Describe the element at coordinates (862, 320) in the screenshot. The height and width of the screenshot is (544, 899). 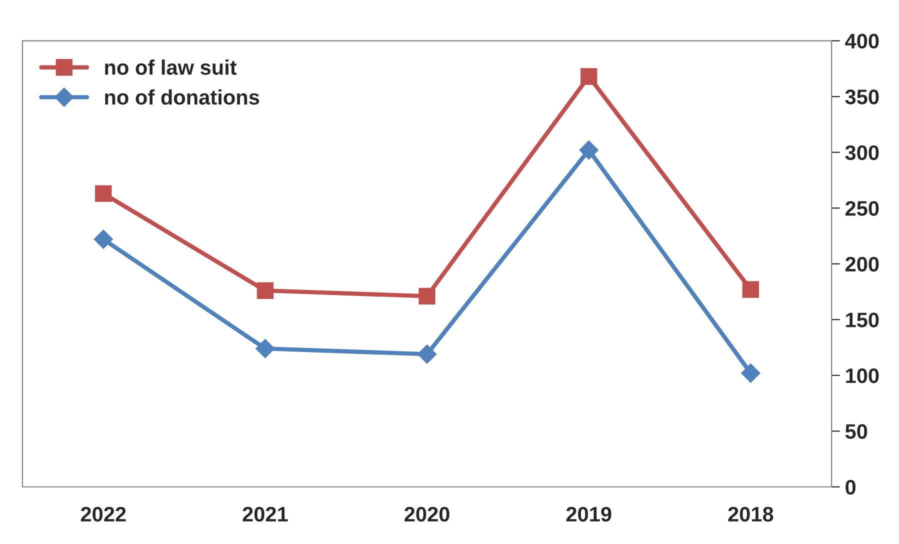
I see `y-tick-label: 150` at that location.